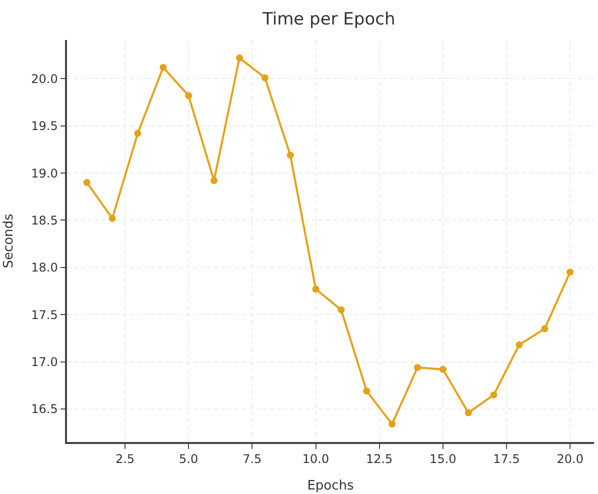 Image resolution: width=598 pixels, height=494 pixels. Describe the element at coordinates (44, 126) in the screenshot. I see `y-tick-label: 19.5` at that location.